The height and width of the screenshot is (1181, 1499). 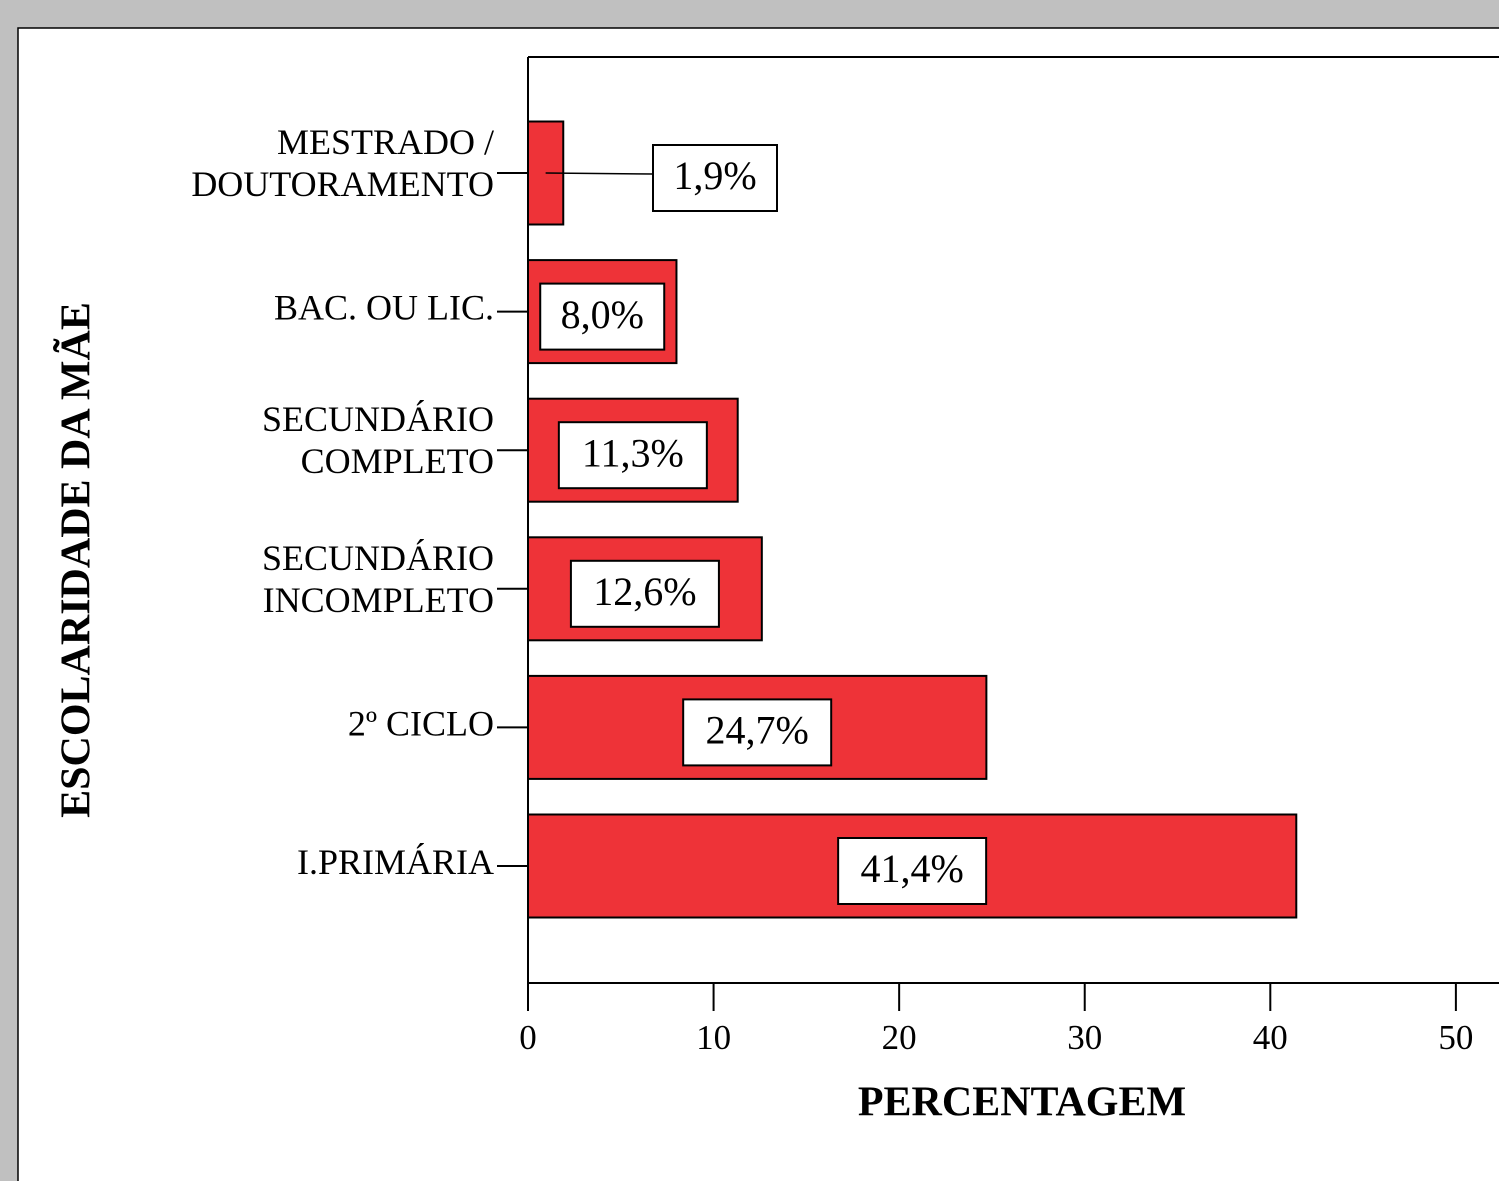 I want to click on value-label: 24,7%, so click(x=757, y=730).